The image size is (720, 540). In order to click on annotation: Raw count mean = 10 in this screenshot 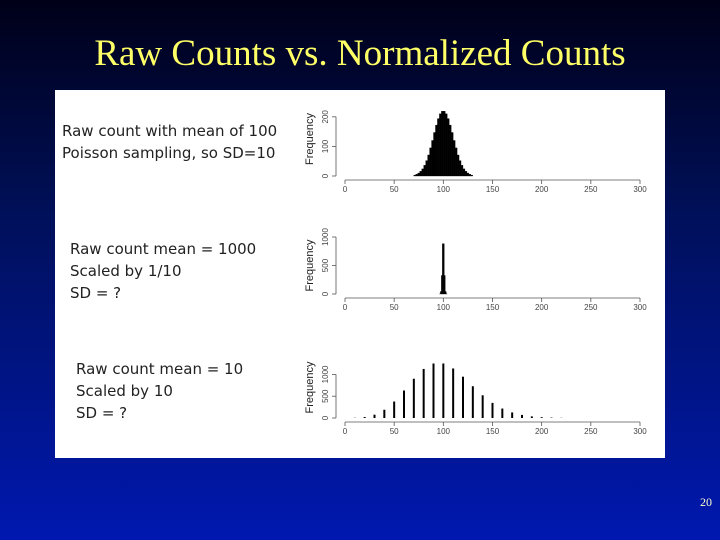, I will do `click(159, 369)`.